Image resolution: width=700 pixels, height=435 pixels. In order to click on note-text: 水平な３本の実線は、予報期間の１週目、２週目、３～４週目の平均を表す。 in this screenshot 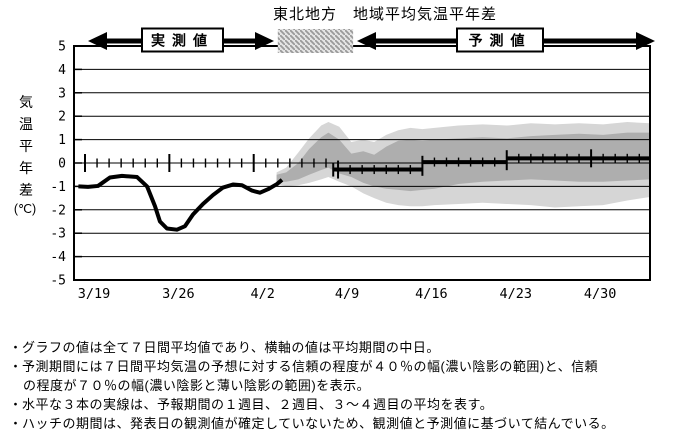, I will do `click(258, 404)`.